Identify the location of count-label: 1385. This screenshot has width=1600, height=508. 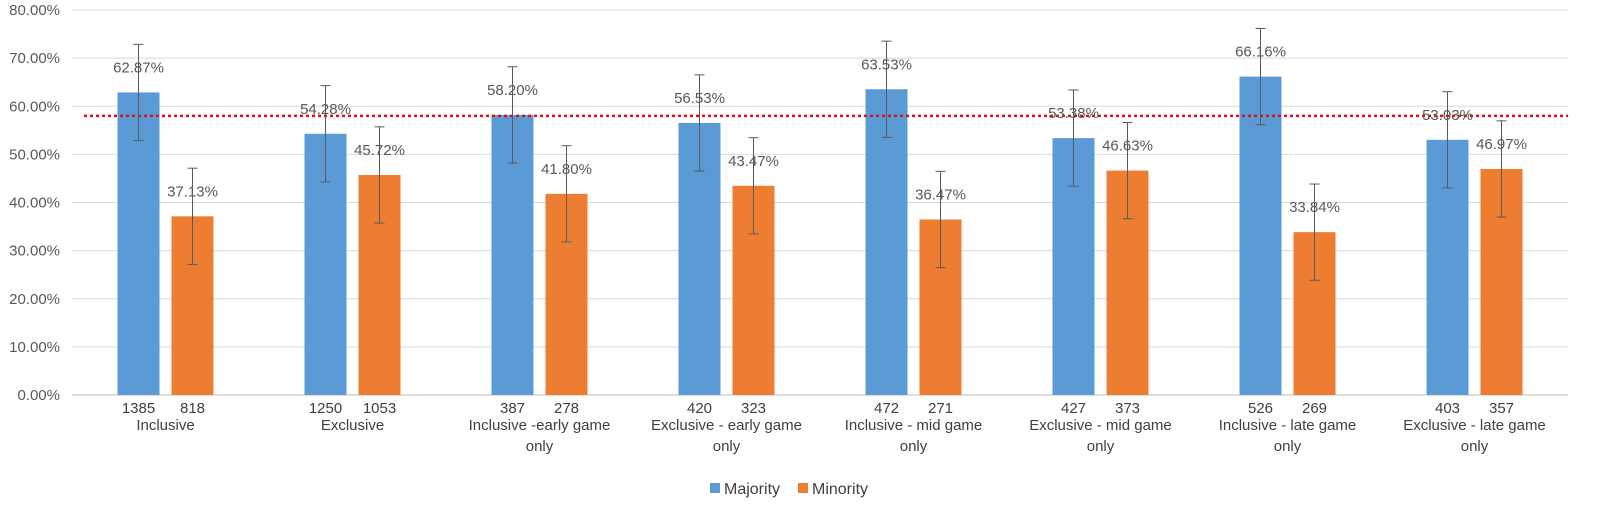
(138, 408).